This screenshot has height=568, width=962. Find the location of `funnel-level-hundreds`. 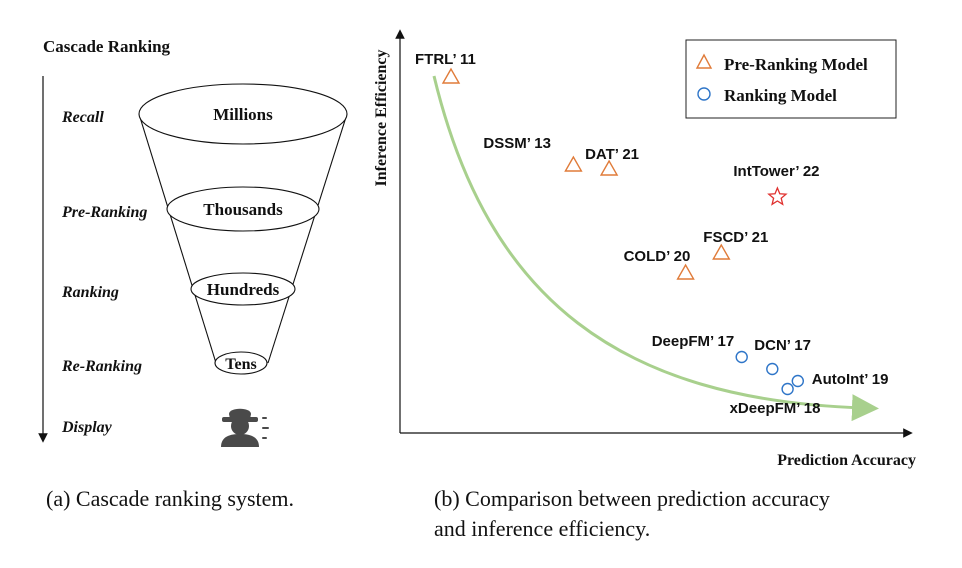

funnel-level-hundreds is located at coordinates (243, 289).